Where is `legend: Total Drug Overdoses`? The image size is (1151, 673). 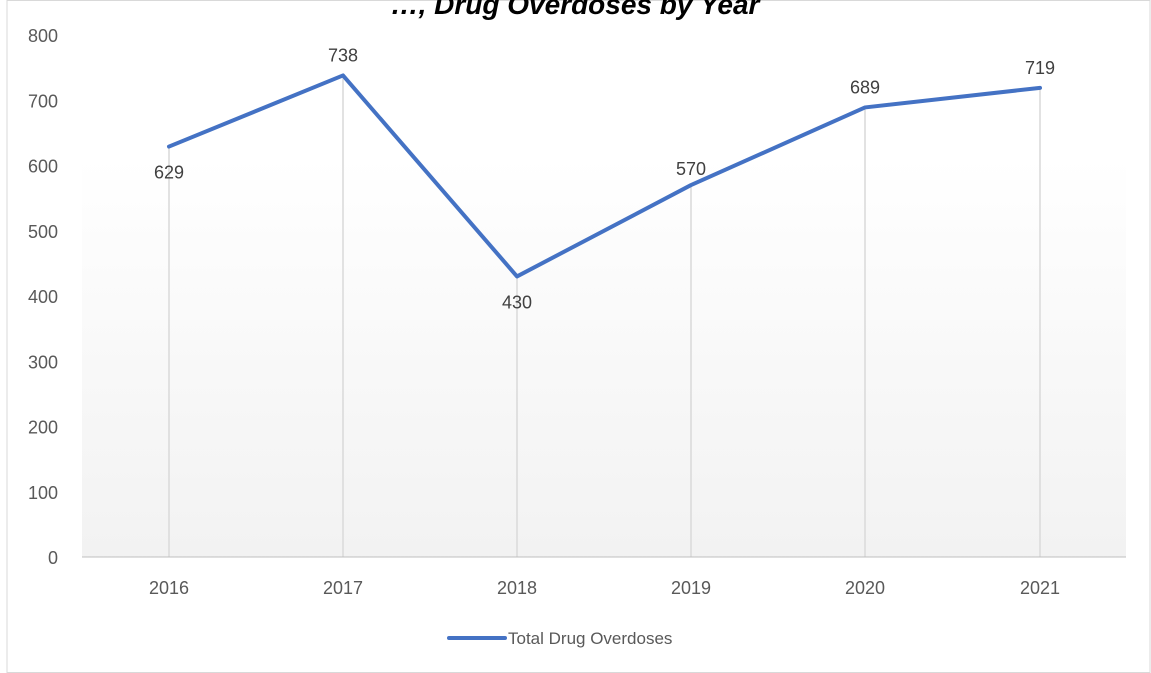
legend: Total Drug Overdoses is located at coordinates (559, 638).